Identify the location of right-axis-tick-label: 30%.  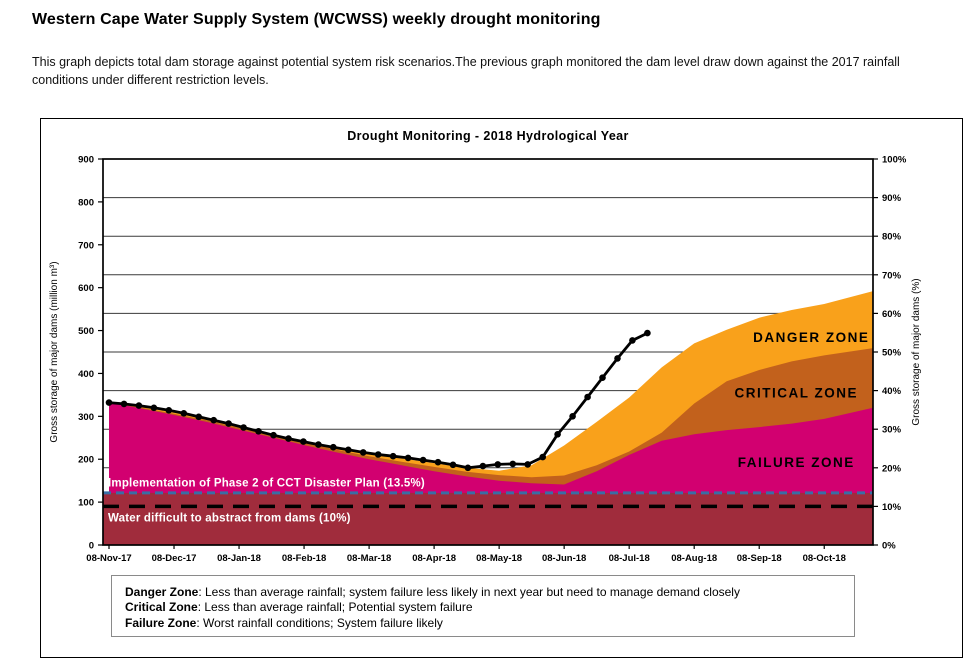
(892, 430).